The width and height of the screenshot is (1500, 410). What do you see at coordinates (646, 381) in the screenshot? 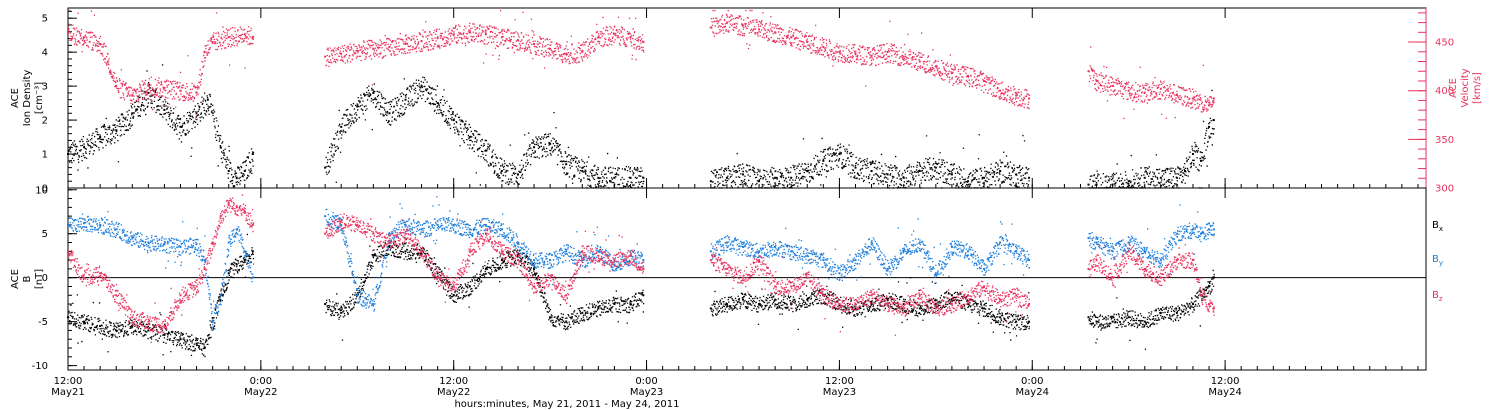
I see `x-tick-label-time: 0:00` at bounding box center [646, 381].